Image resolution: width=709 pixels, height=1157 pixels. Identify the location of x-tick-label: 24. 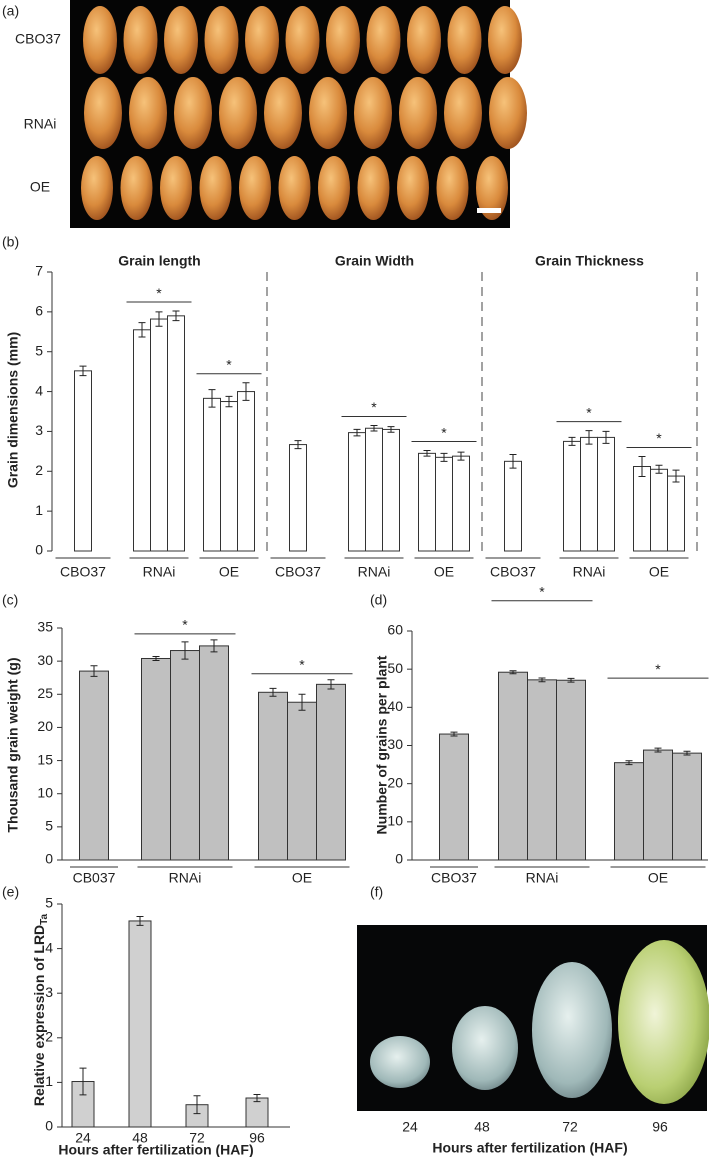
(410, 1127).